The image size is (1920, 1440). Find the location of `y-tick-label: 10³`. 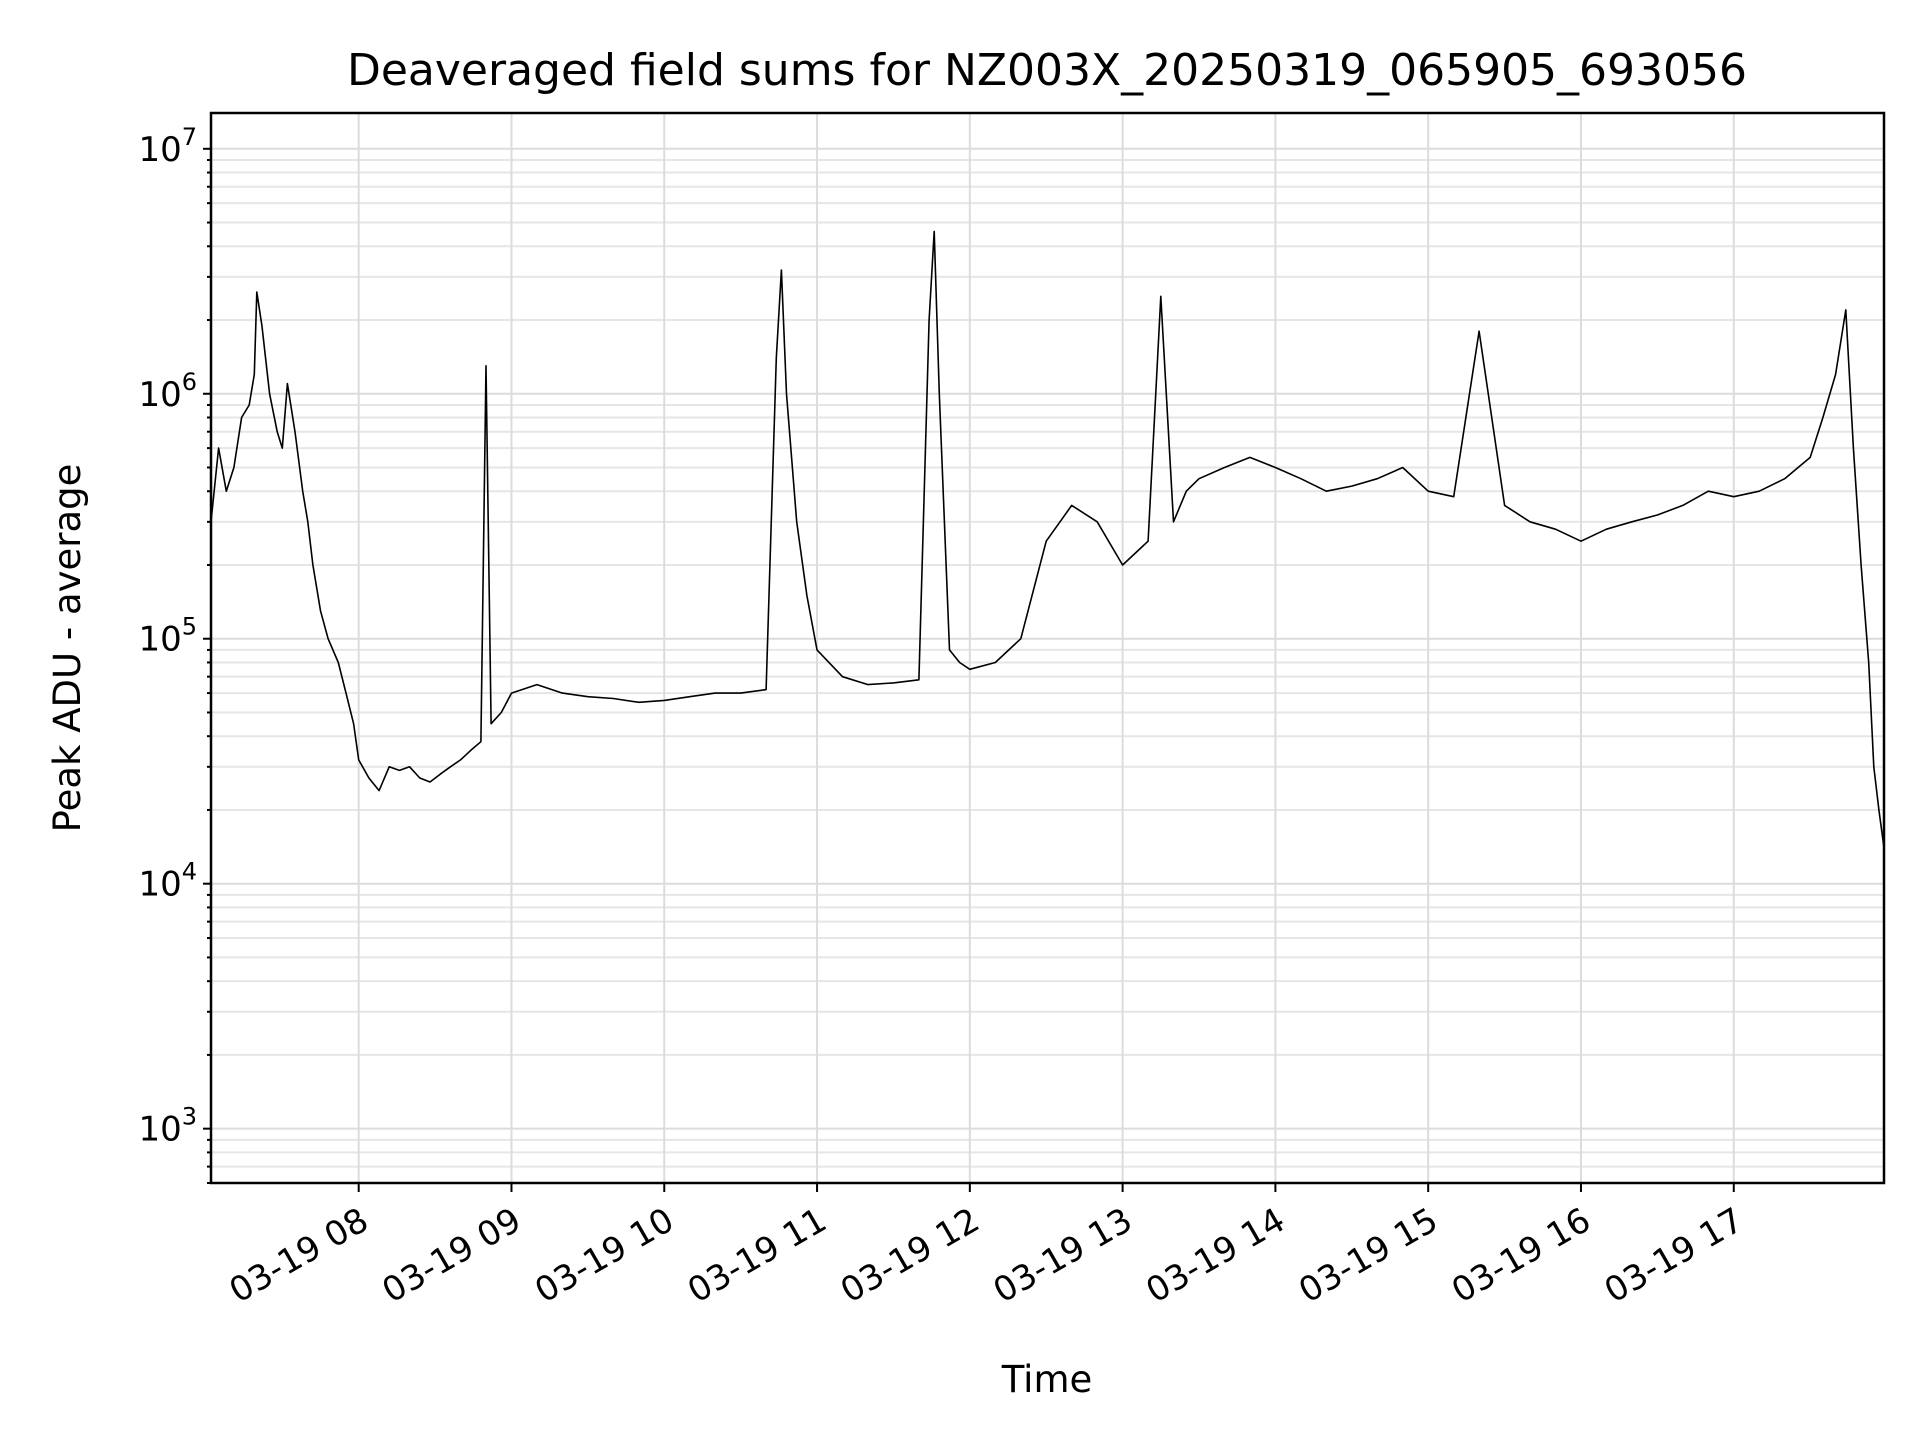

y-tick-label: 10³ is located at coordinates (167, 1126).